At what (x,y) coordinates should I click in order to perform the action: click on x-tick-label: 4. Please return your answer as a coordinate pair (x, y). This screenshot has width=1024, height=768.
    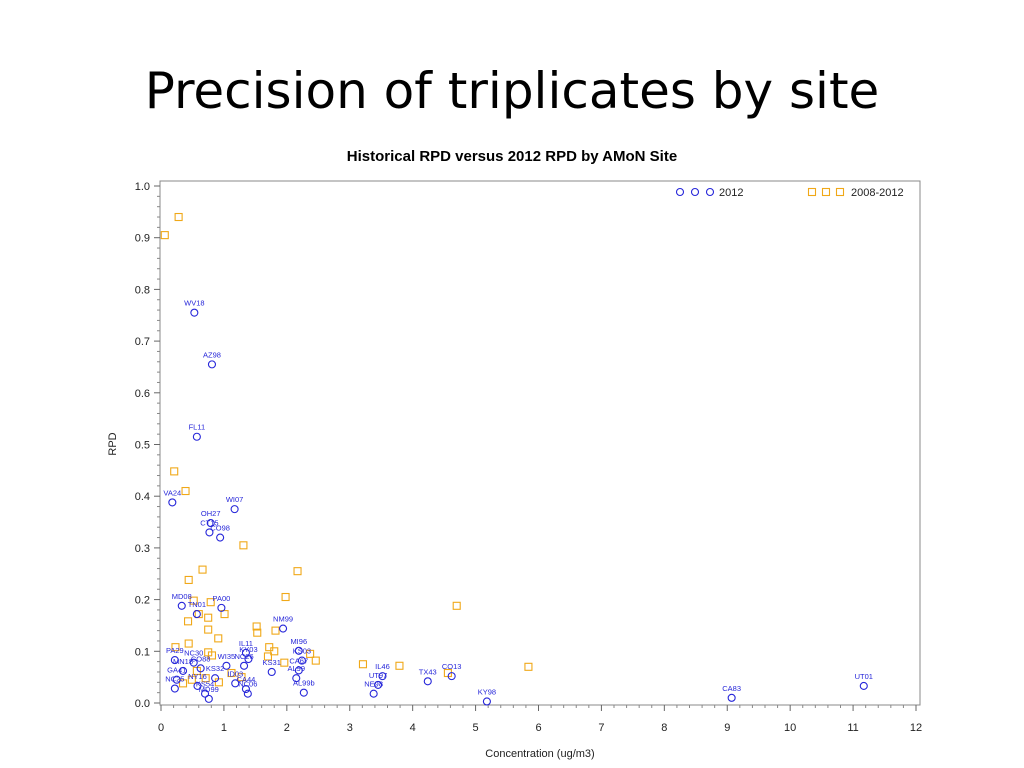
    Looking at the image, I should click on (413, 728).